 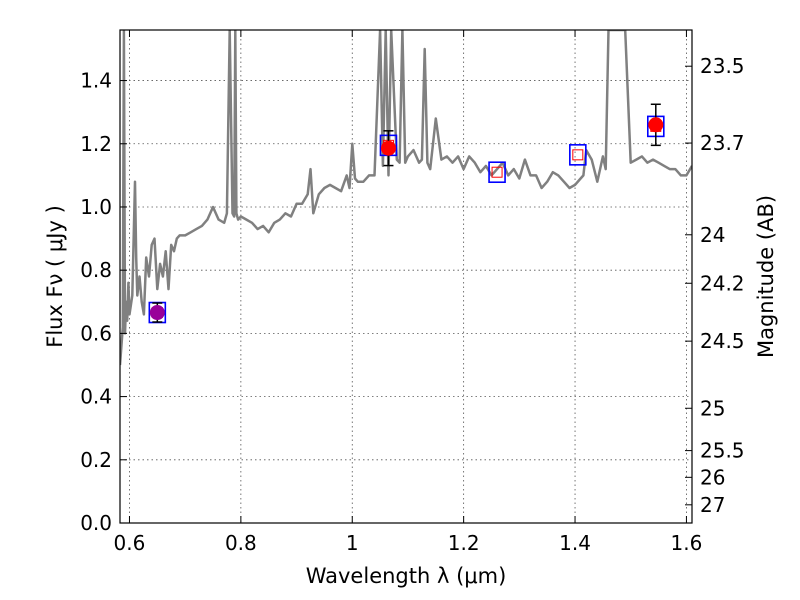 What do you see at coordinates (712, 477) in the screenshot?
I see `y2-tick-label: 26` at bounding box center [712, 477].